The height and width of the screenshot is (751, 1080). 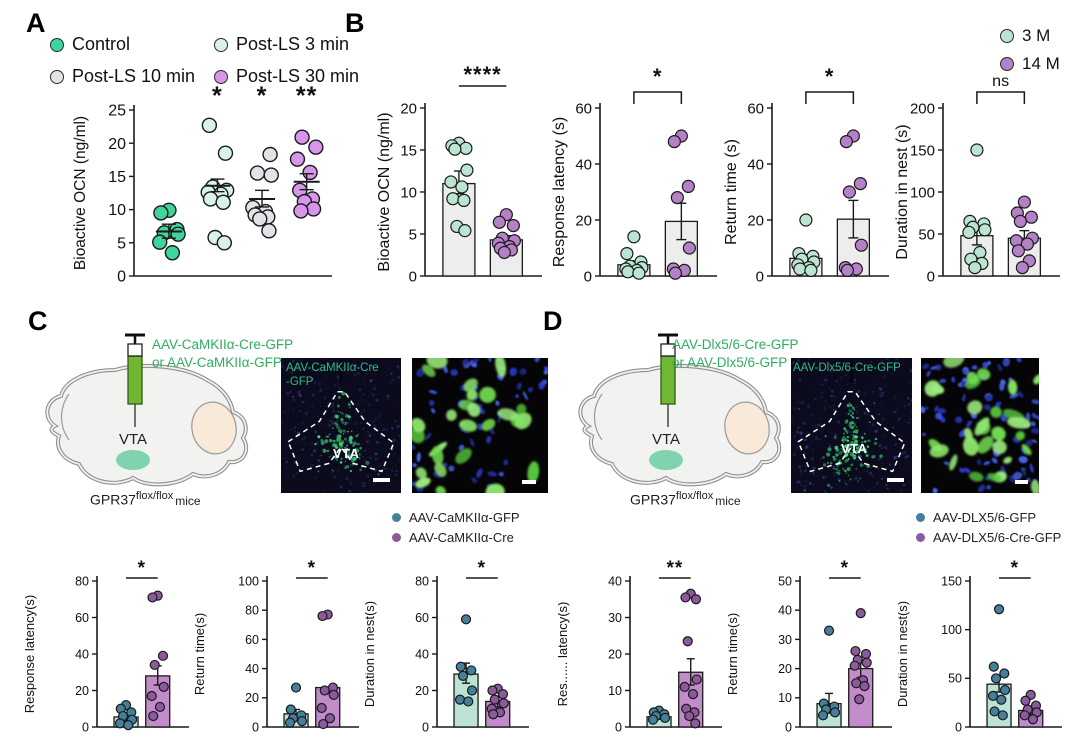 I want to click on brain-outline, so click(x=680, y=425).